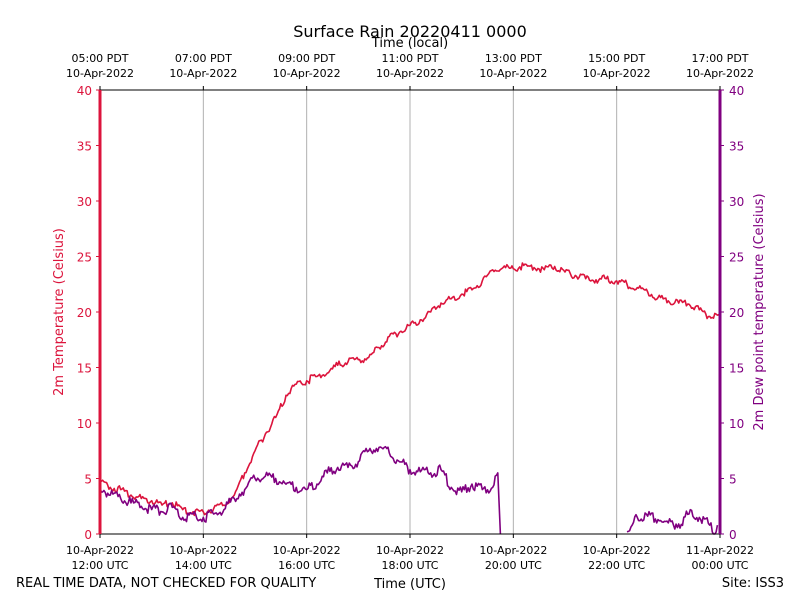  What do you see at coordinates (753, 583) in the screenshot?
I see `site-label: Site: ISS3` at bounding box center [753, 583].